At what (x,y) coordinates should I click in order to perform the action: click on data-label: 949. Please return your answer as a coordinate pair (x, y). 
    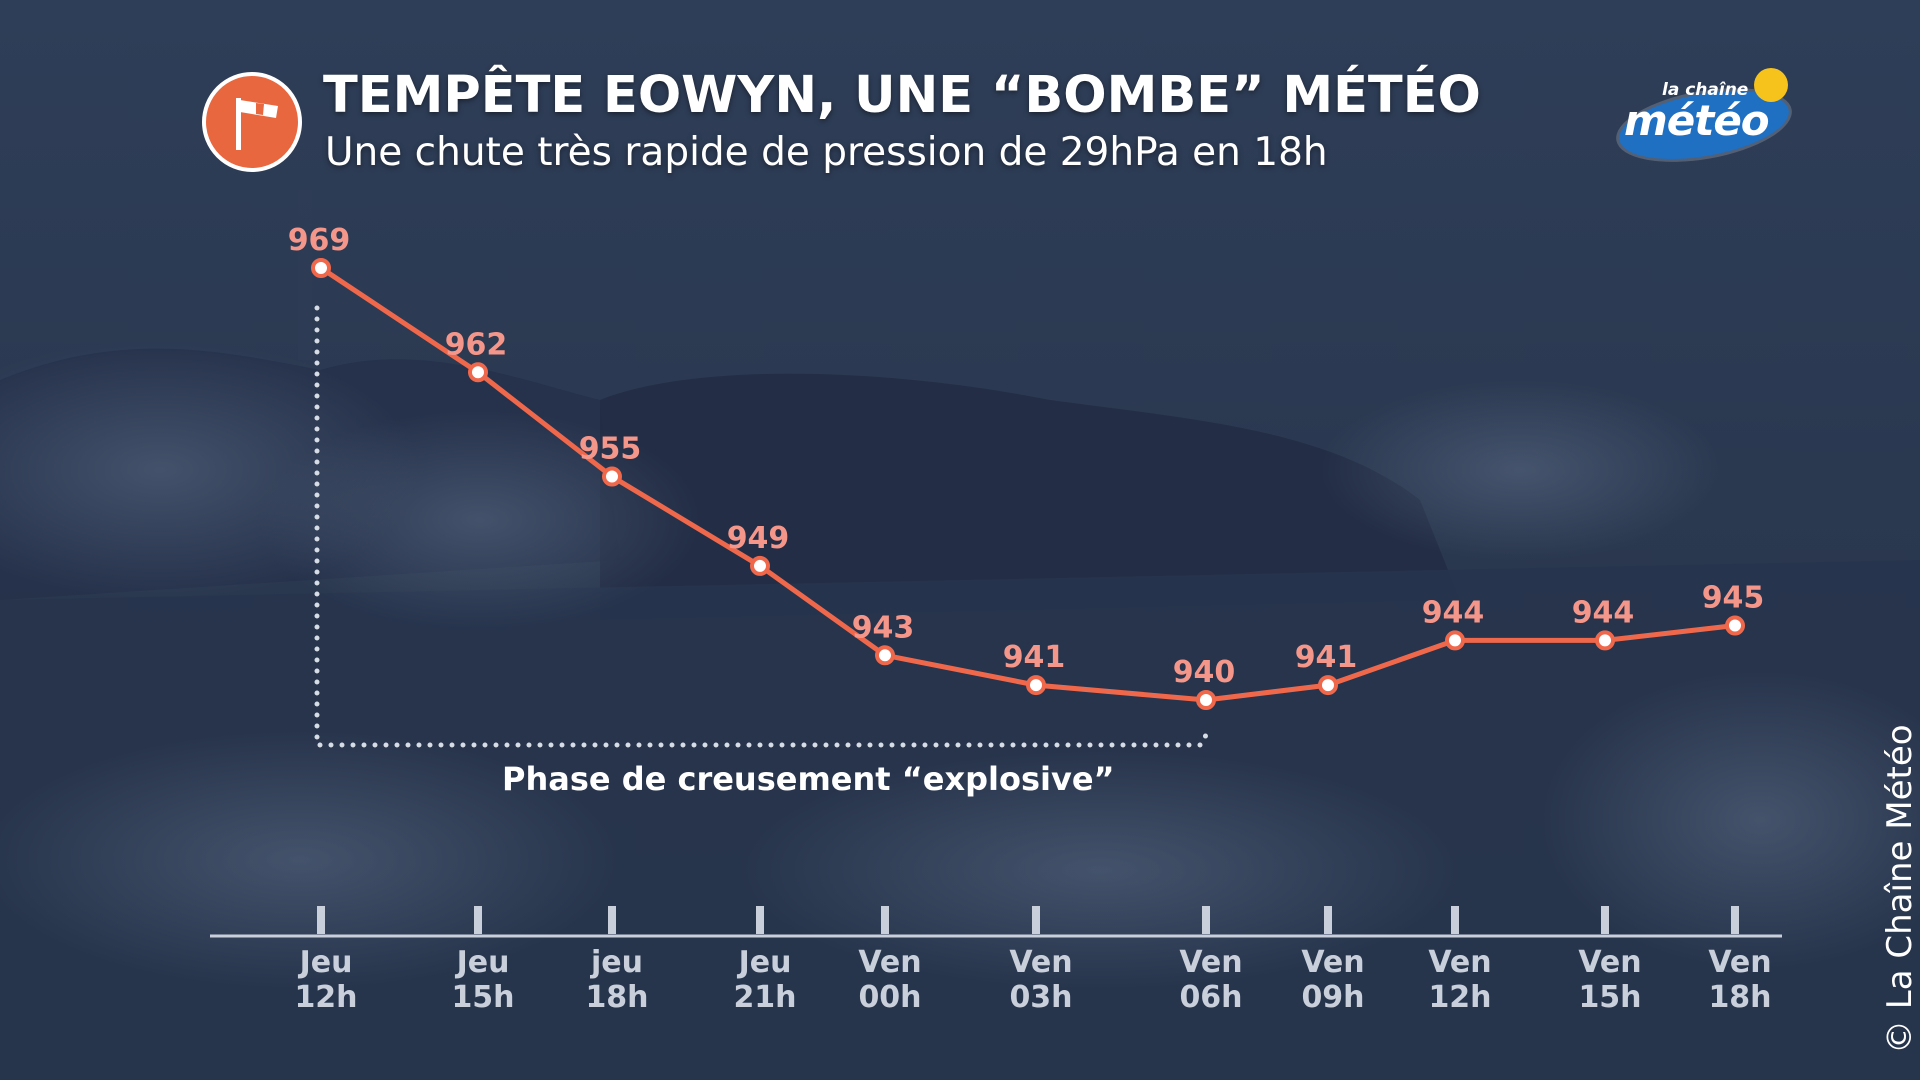
    Looking at the image, I should click on (758, 538).